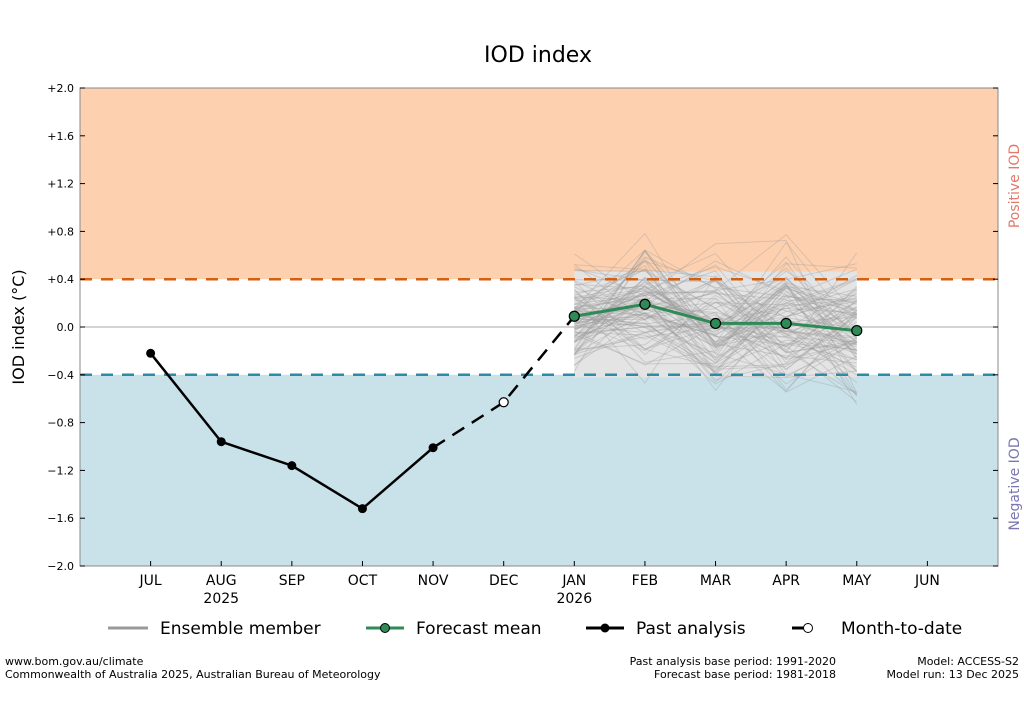  What do you see at coordinates (968, 661) in the screenshot?
I see `footer-model: Model: ACCESS-S2` at bounding box center [968, 661].